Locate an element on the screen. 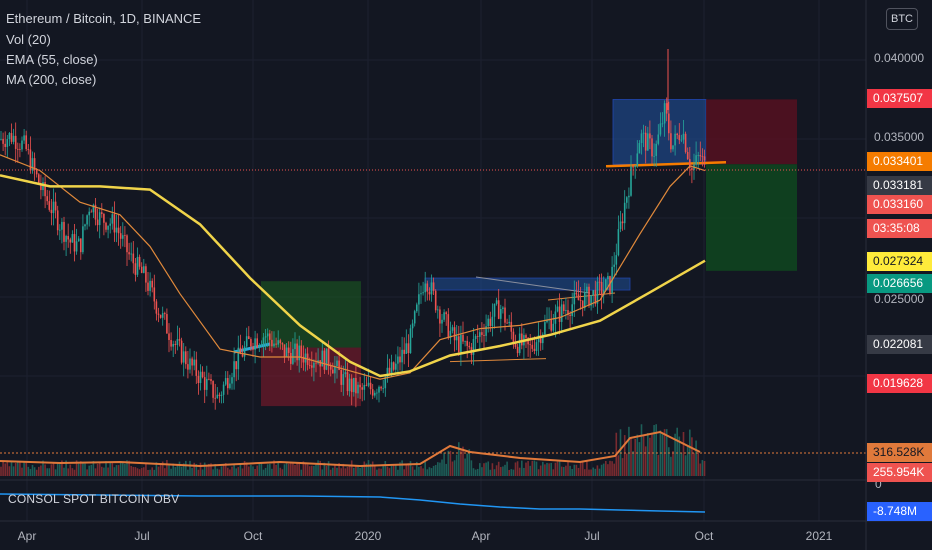 The image size is (932, 550). time-tick: Jul is located at coordinates (142, 536).